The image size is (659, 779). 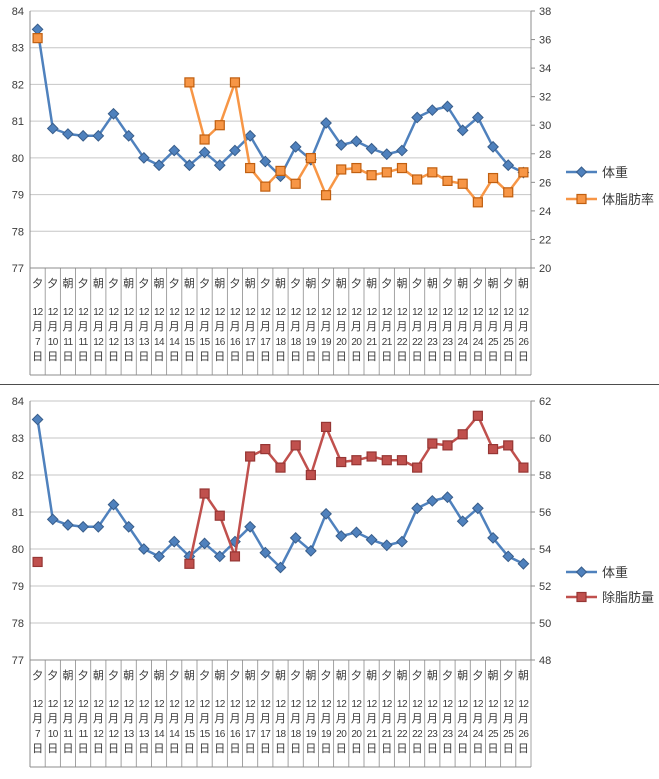 I want to click on svg-text: 14, so click(x=159, y=342).